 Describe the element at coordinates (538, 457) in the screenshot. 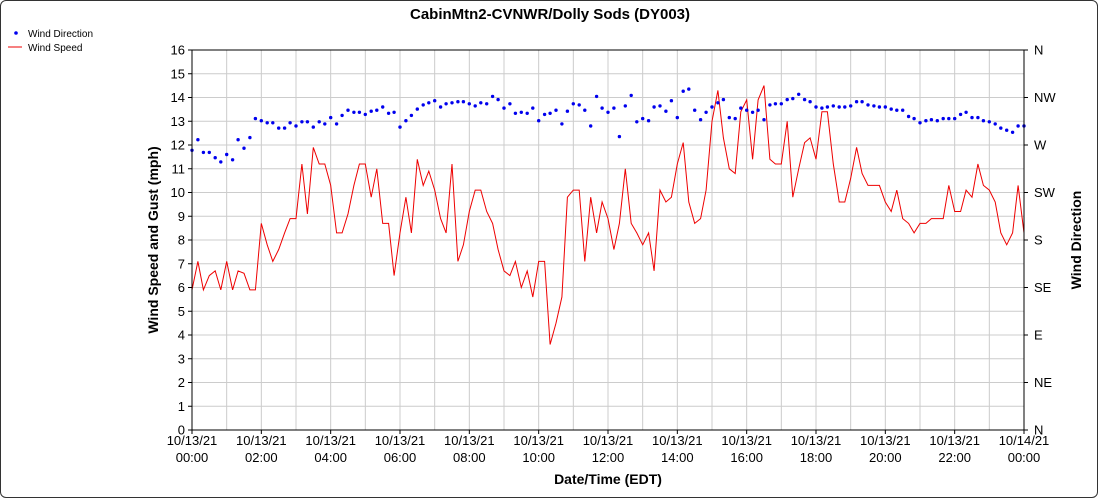

I see `x-tick-time: 10:00` at that location.